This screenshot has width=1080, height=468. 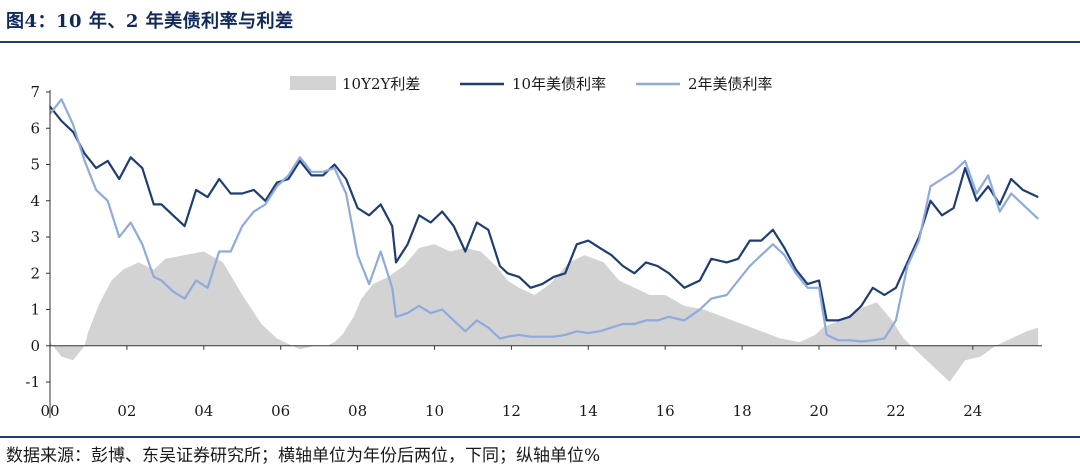 I want to click on y-tick-label: 1, so click(x=35, y=310).